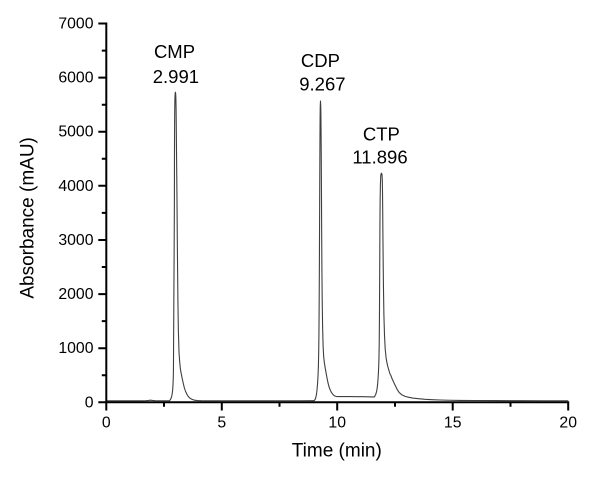  What do you see at coordinates (381, 134) in the screenshot?
I see `svg-text: CTP` at bounding box center [381, 134].